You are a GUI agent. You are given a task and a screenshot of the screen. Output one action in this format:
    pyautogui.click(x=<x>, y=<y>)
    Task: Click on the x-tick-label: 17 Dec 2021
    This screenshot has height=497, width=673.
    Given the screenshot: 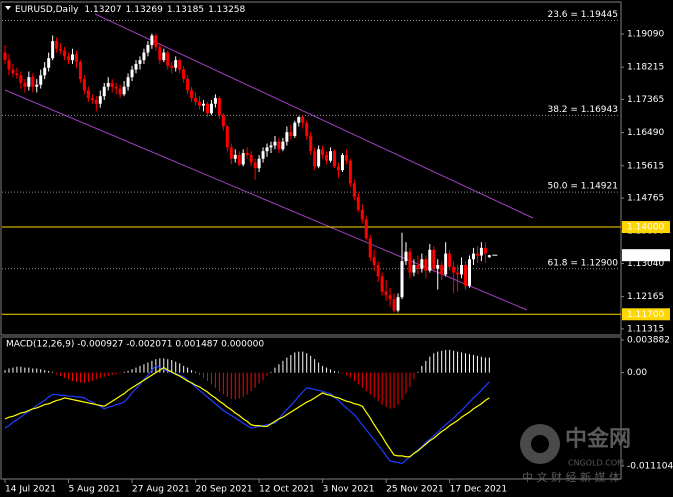 What is the action you would take?
    pyautogui.click(x=479, y=490)
    